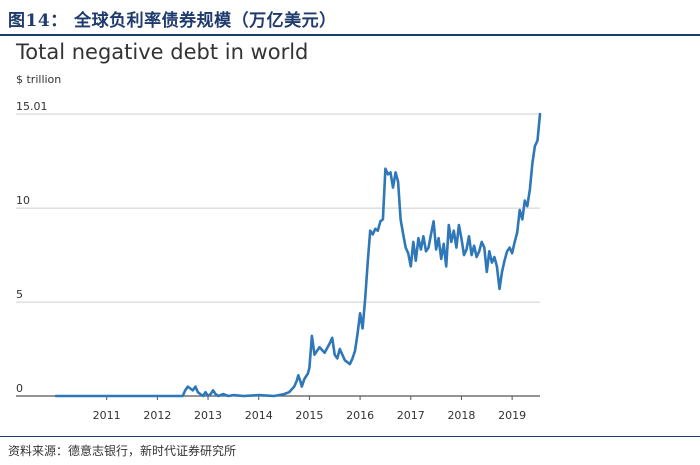  What do you see at coordinates (19, 294) in the screenshot?
I see `y-tick-label: 5` at bounding box center [19, 294].